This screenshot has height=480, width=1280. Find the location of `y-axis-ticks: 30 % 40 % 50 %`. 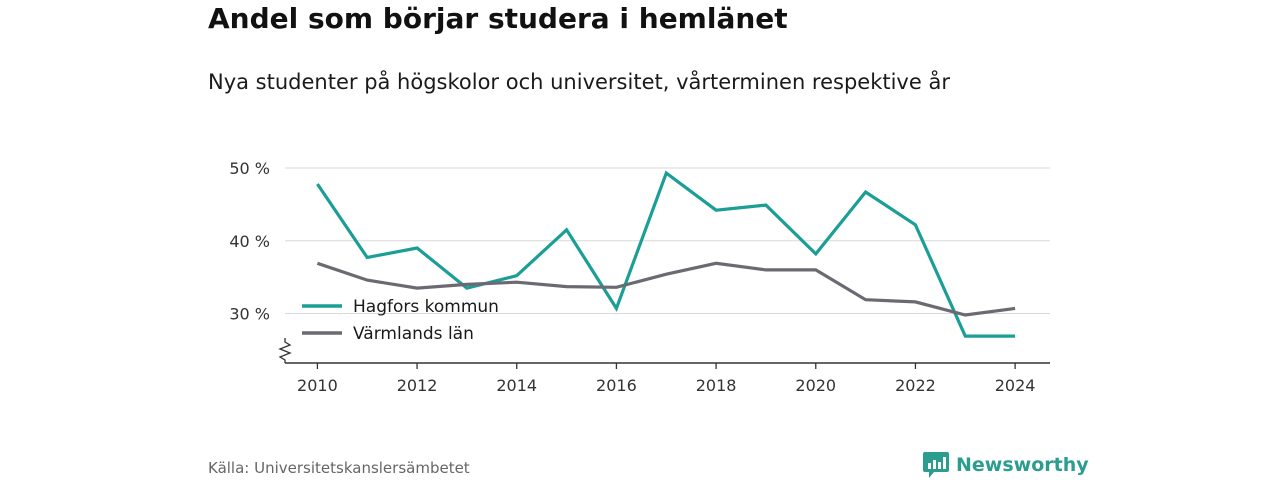

y-axis-ticks: 30 % 40 % 50 % is located at coordinates (249, 241).